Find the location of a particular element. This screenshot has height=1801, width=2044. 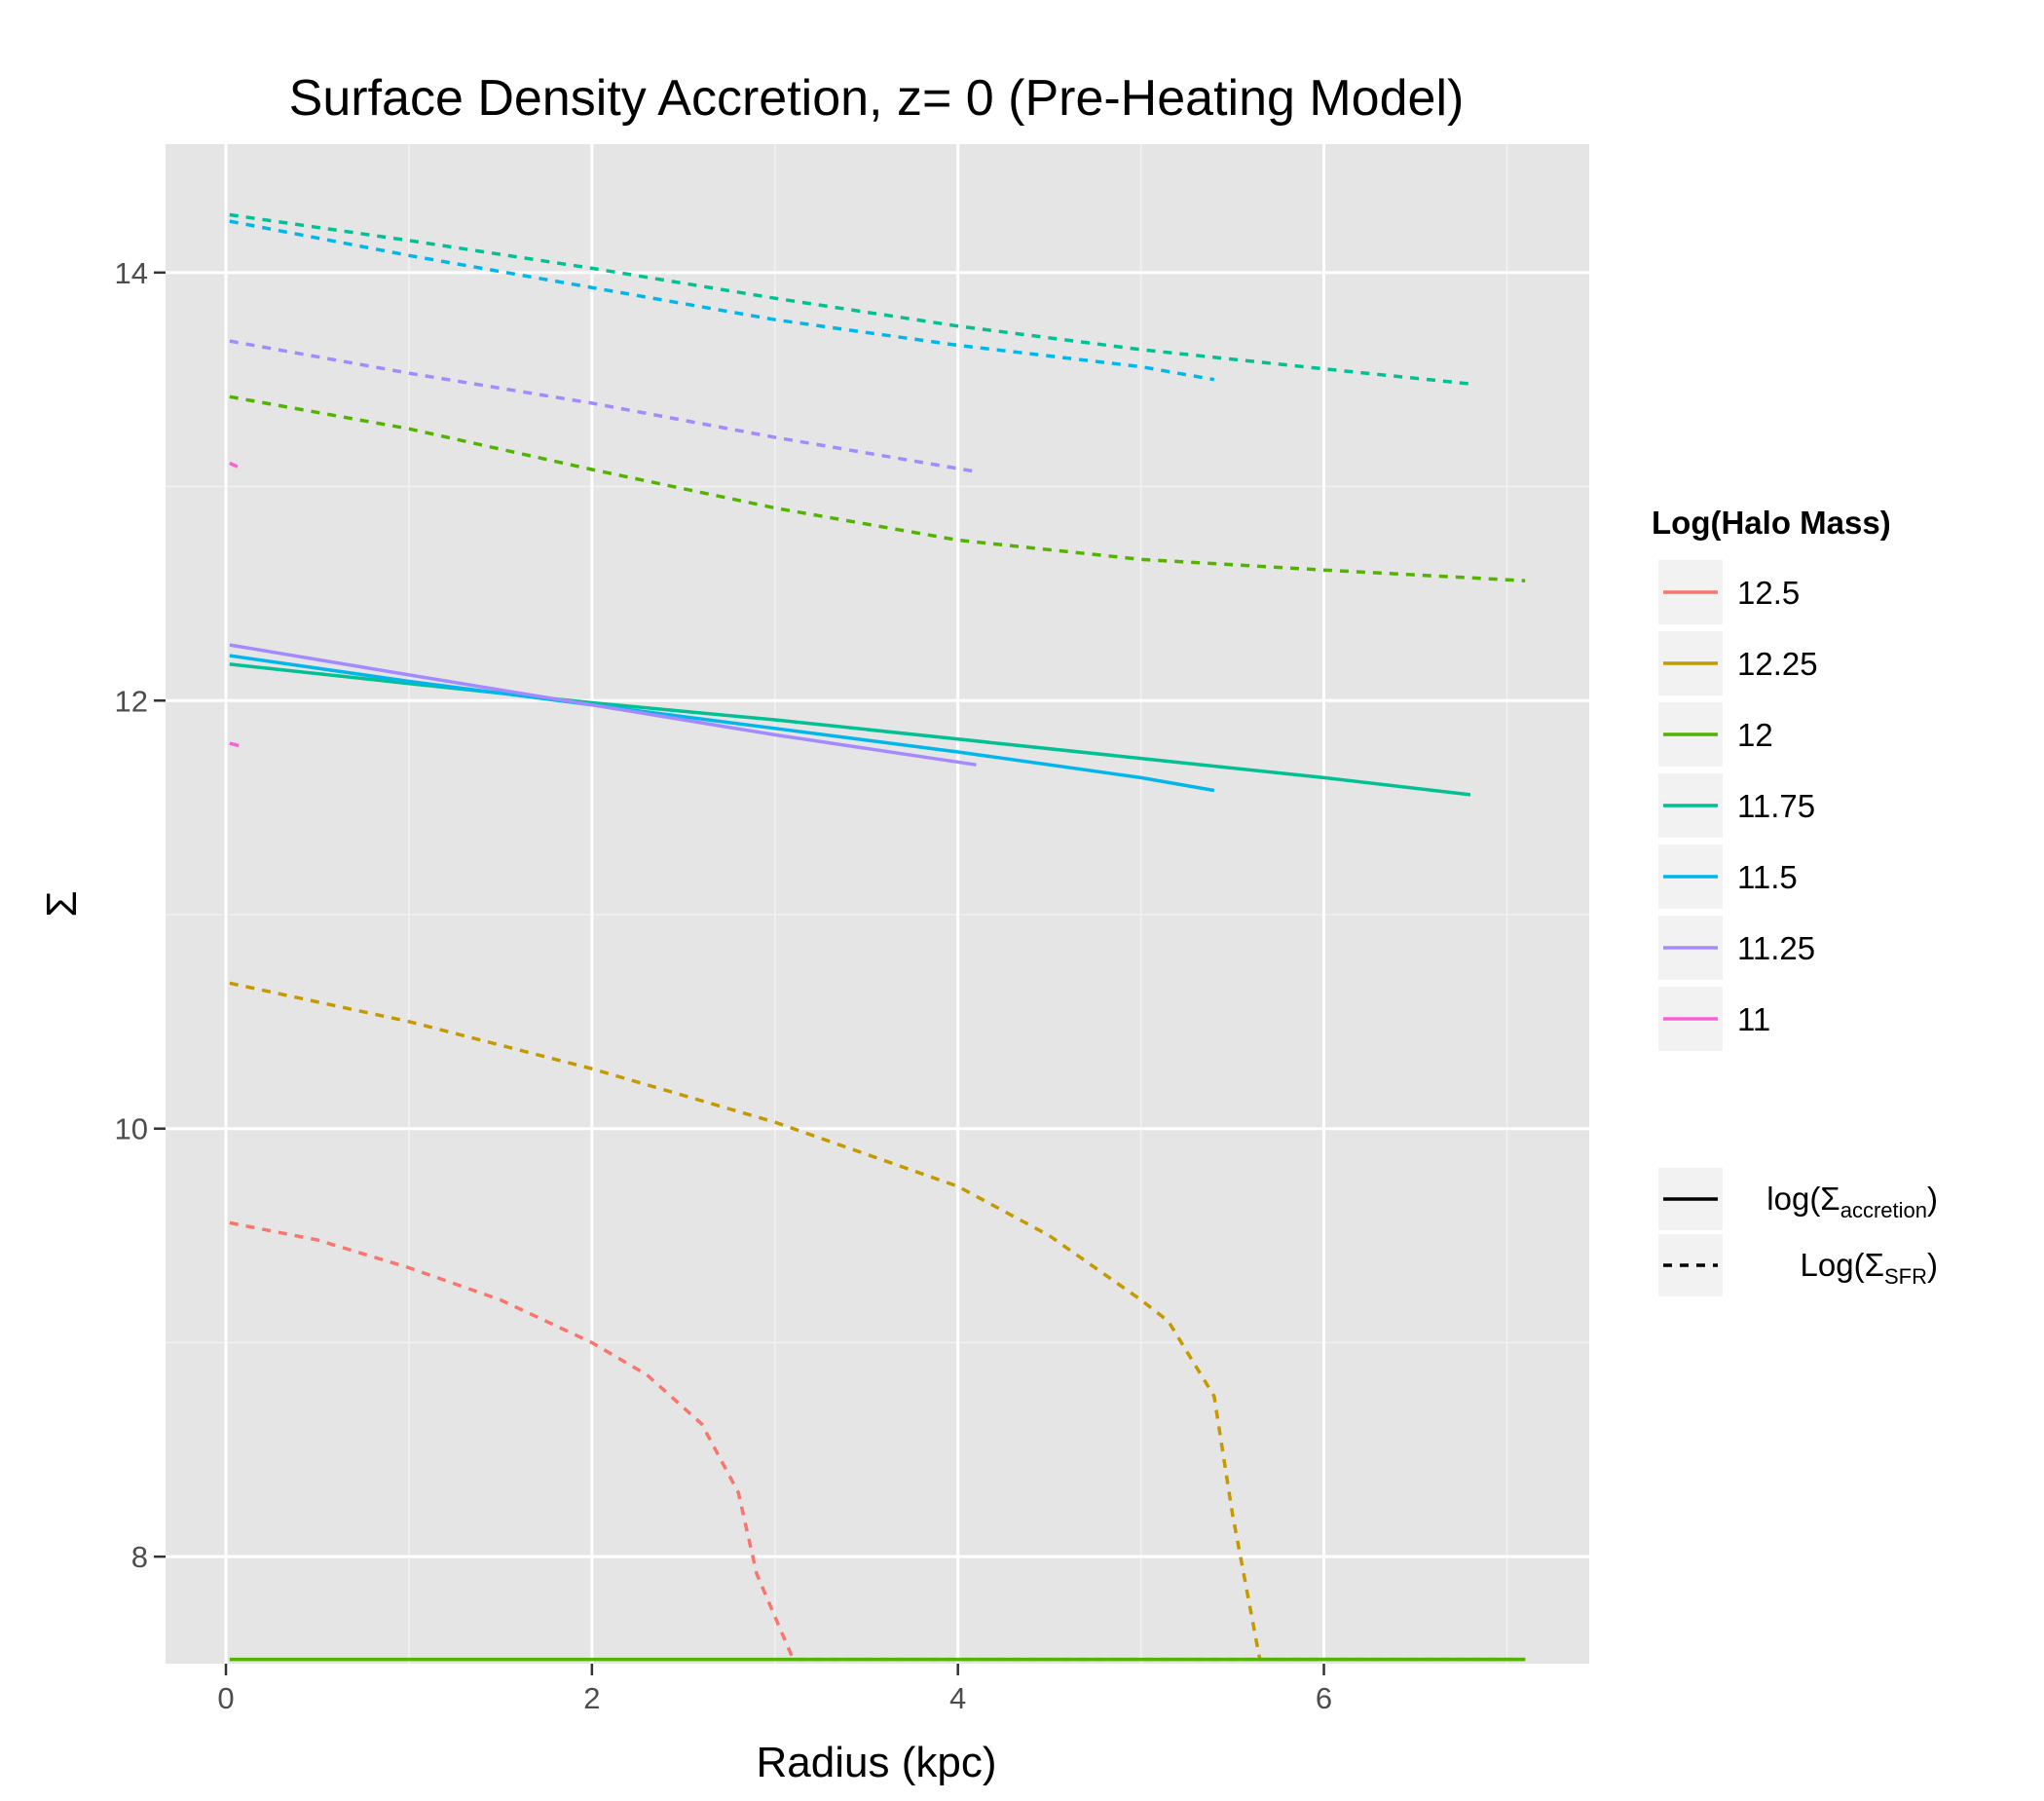

x-tick-label: 2 is located at coordinates (591, 1698).